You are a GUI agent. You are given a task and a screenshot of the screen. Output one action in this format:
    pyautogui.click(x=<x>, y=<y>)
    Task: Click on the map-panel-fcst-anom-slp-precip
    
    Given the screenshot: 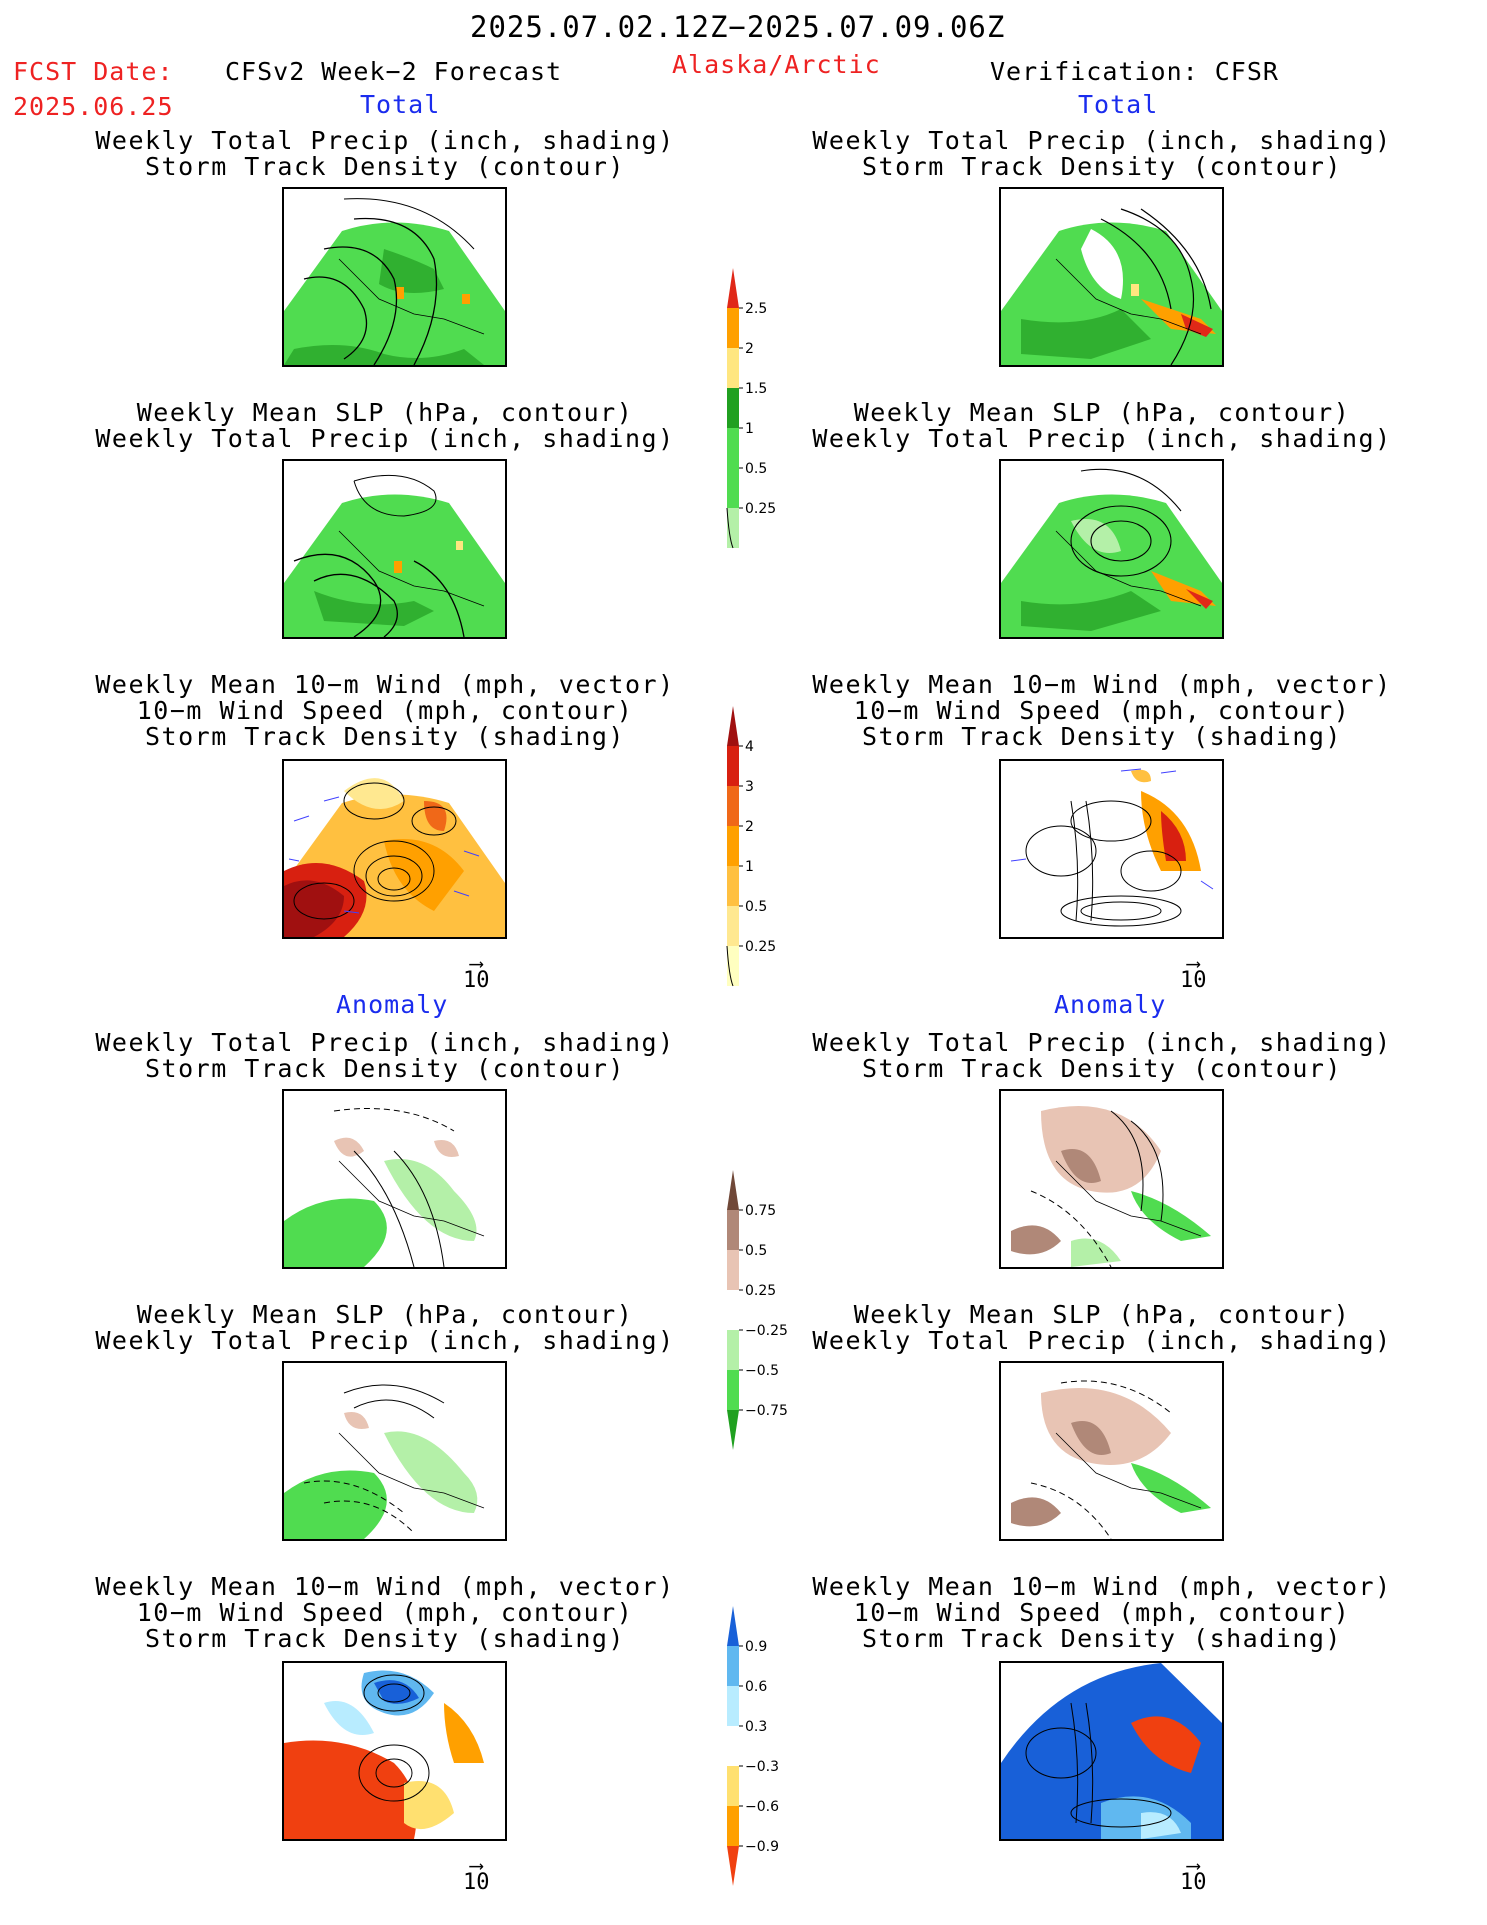 What is the action you would take?
    pyautogui.click(x=394, y=1451)
    